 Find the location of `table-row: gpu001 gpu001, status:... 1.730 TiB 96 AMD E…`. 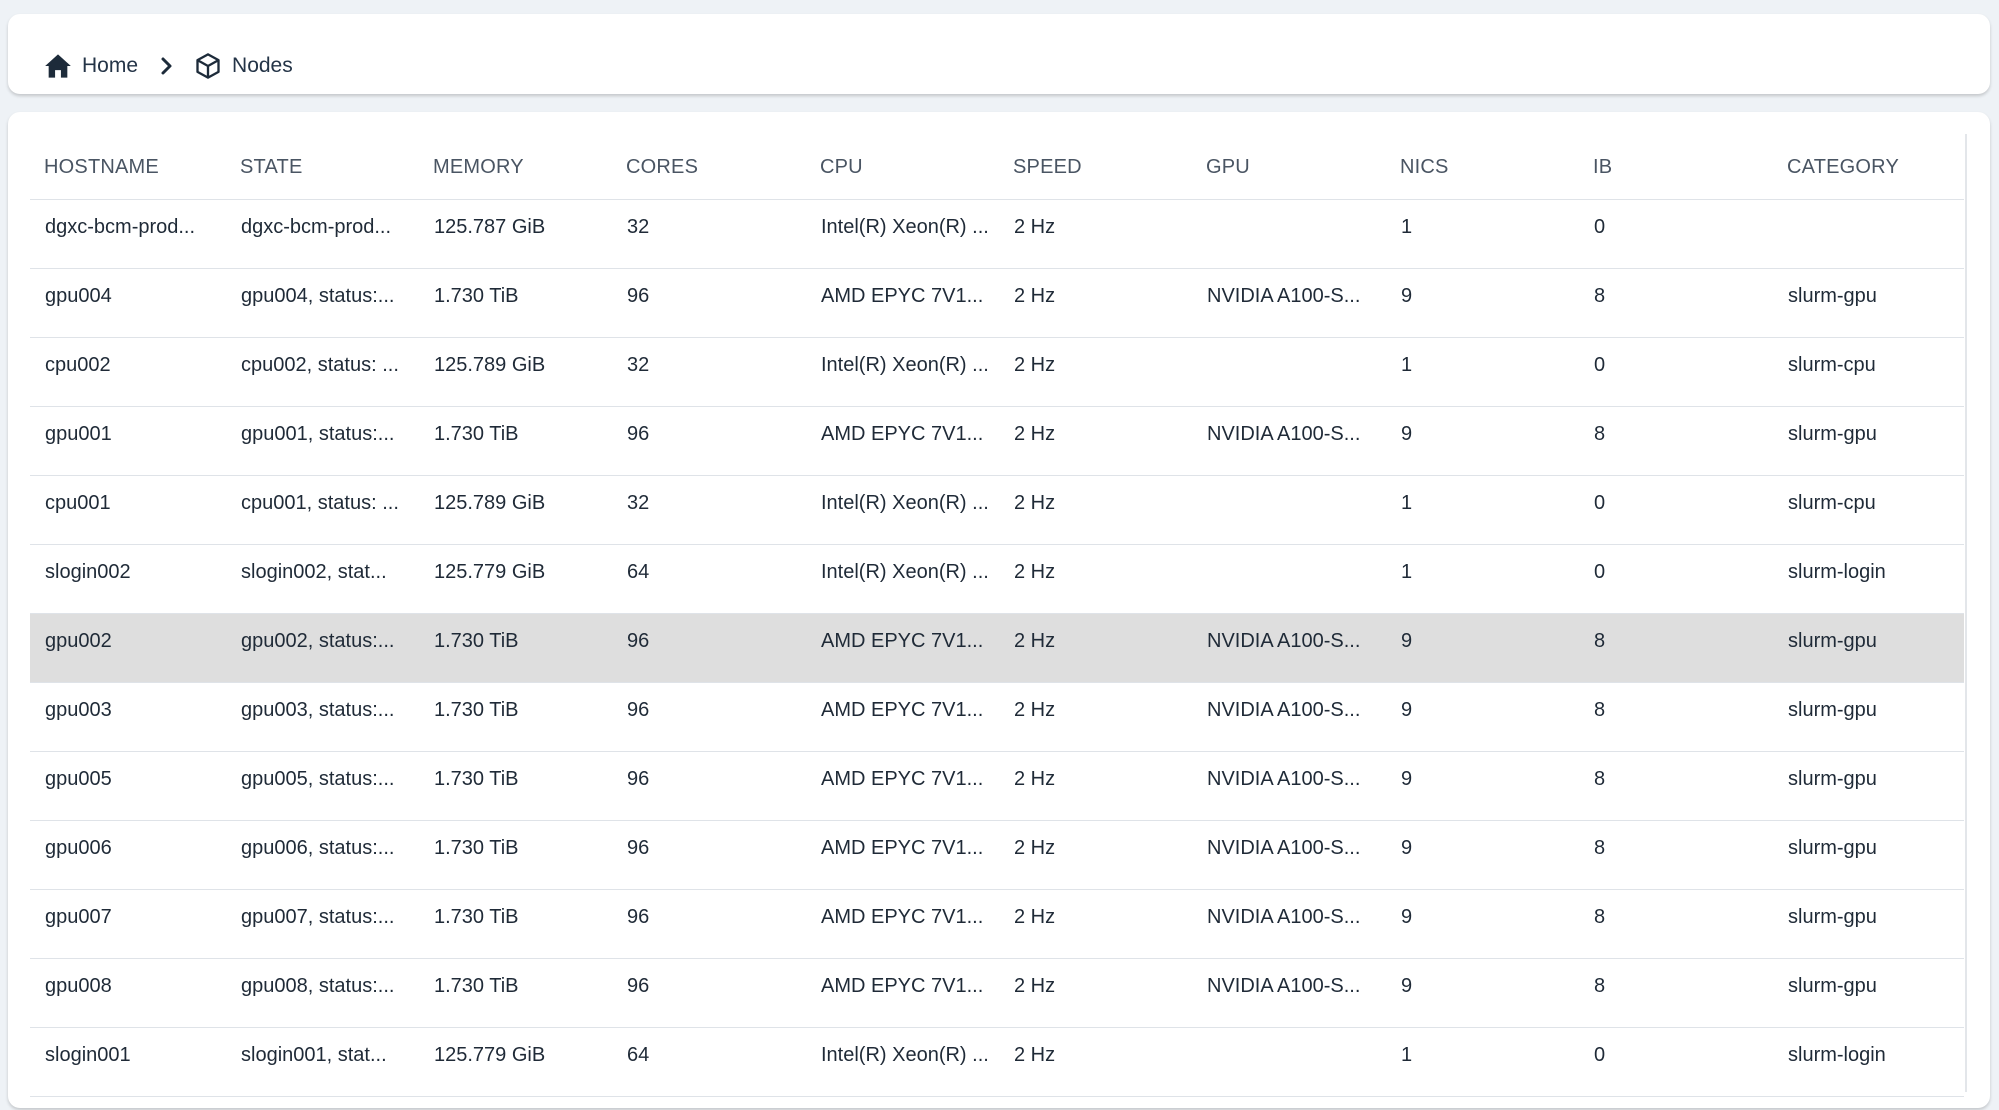

table-row: gpu001 gpu001, status:... 1.730 TiB 96 AMD E… is located at coordinates (997, 441).